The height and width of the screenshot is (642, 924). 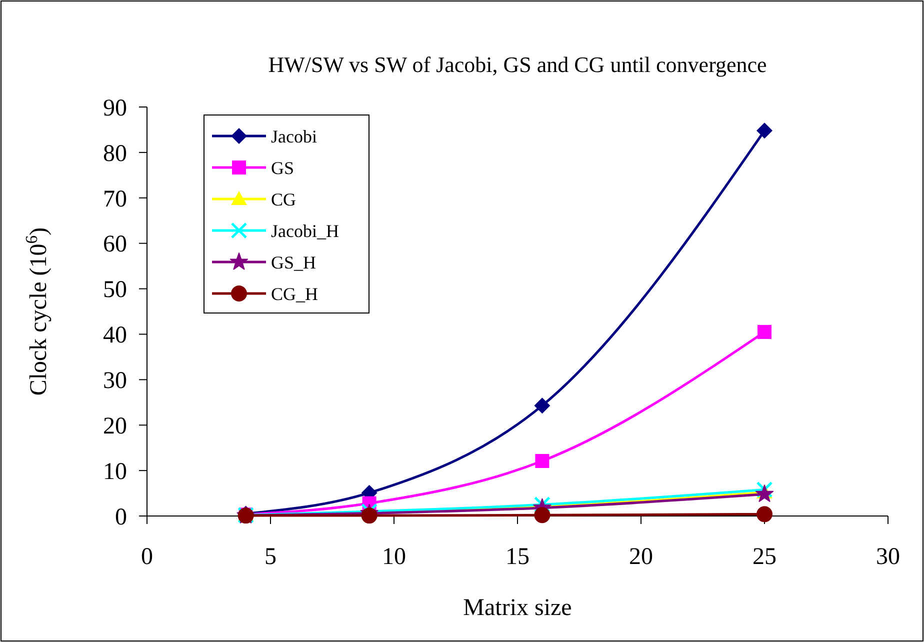 I want to click on y-tick-label: 70, so click(x=115, y=199).